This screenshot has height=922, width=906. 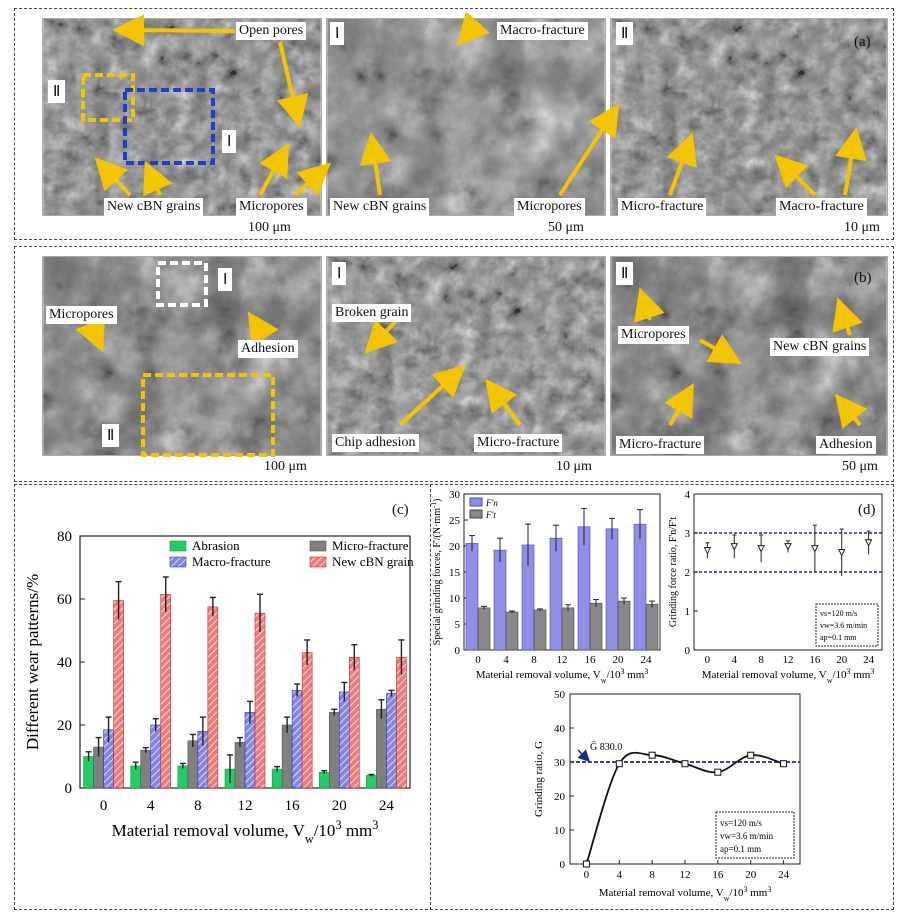 I want to click on label-broken-grain: Broken grain, so click(x=372, y=313).